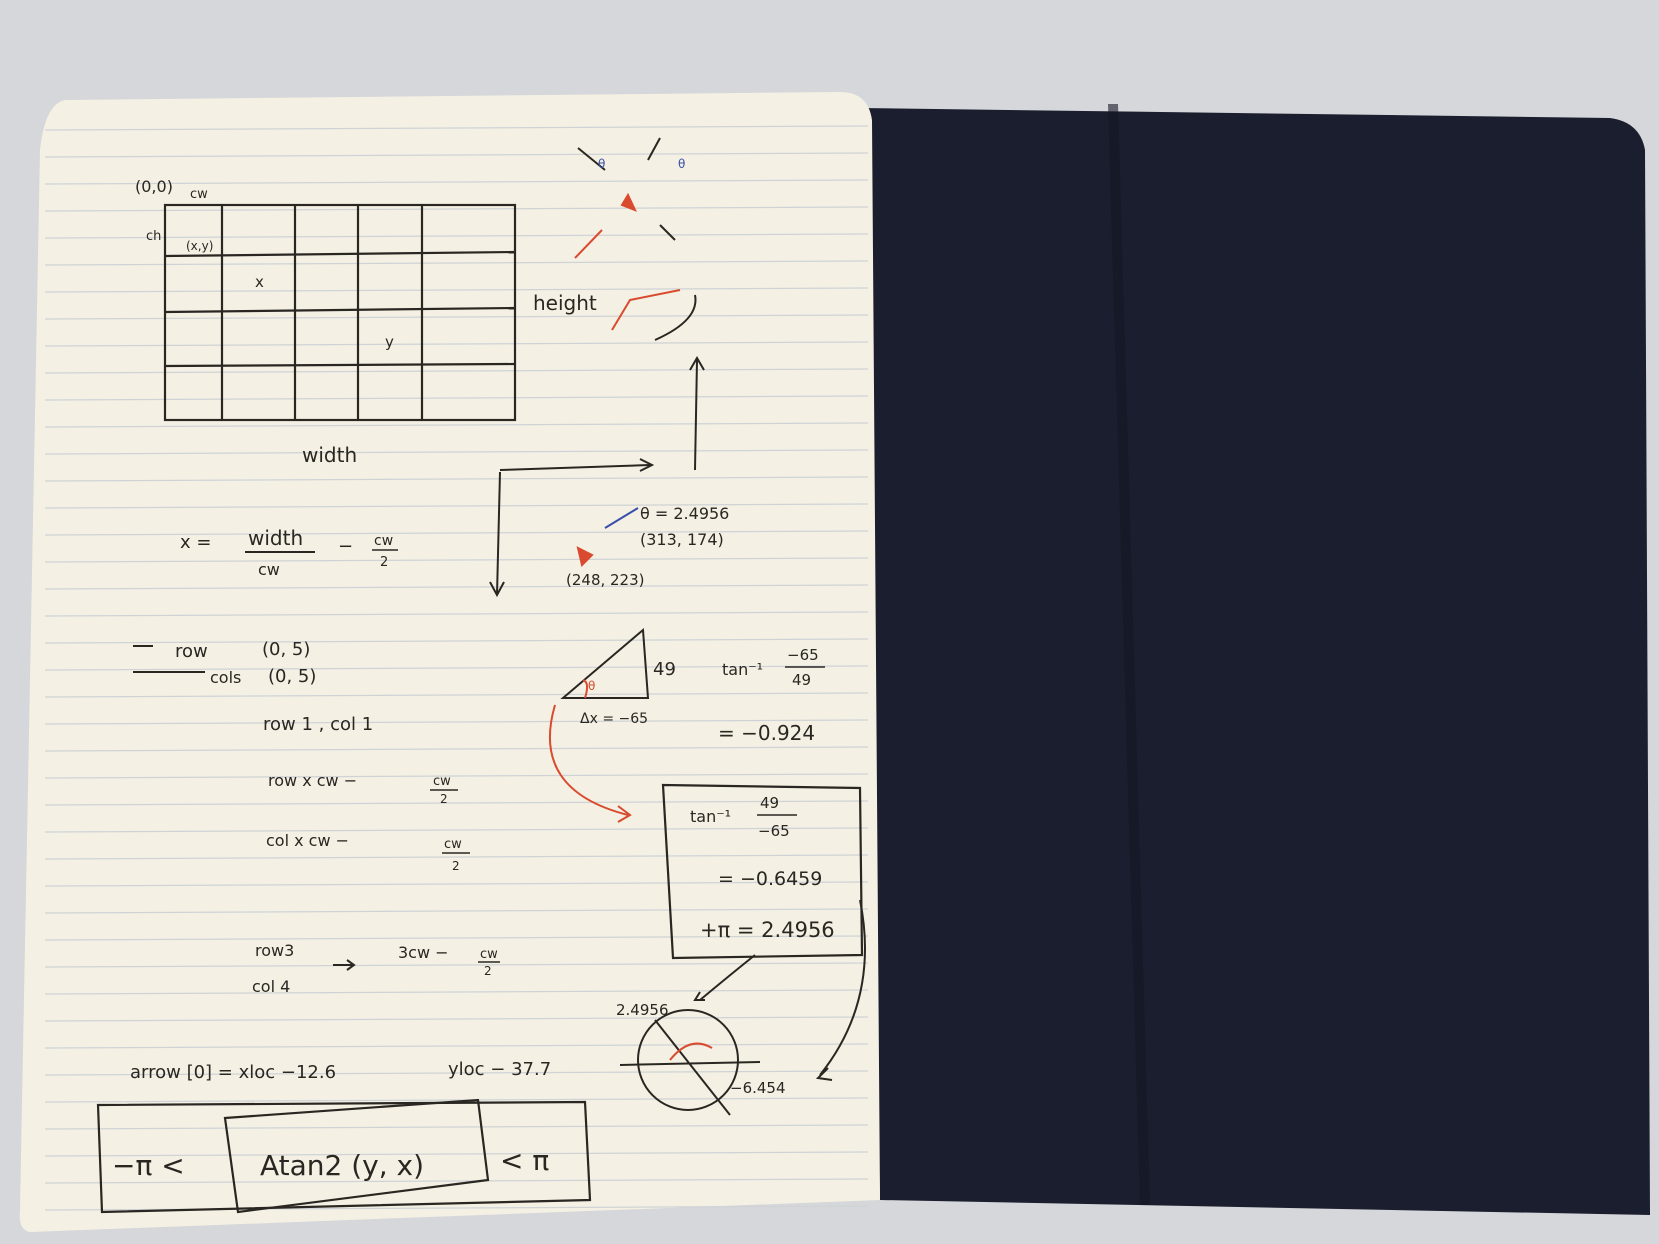 This screenshot has width=1659, height=1244. Describe the element at coordinates (312, 780) in the screenshot. I see `row-line: row x cw −` at that location.